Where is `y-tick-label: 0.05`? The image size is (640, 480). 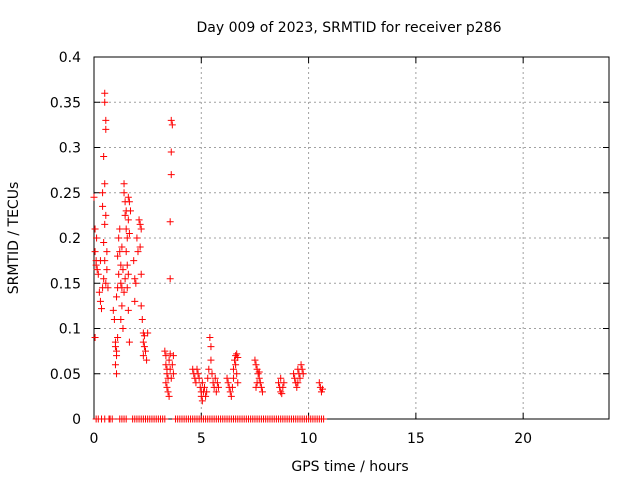 y-tick-label: 0.05 is located at coordinates (65, 375).